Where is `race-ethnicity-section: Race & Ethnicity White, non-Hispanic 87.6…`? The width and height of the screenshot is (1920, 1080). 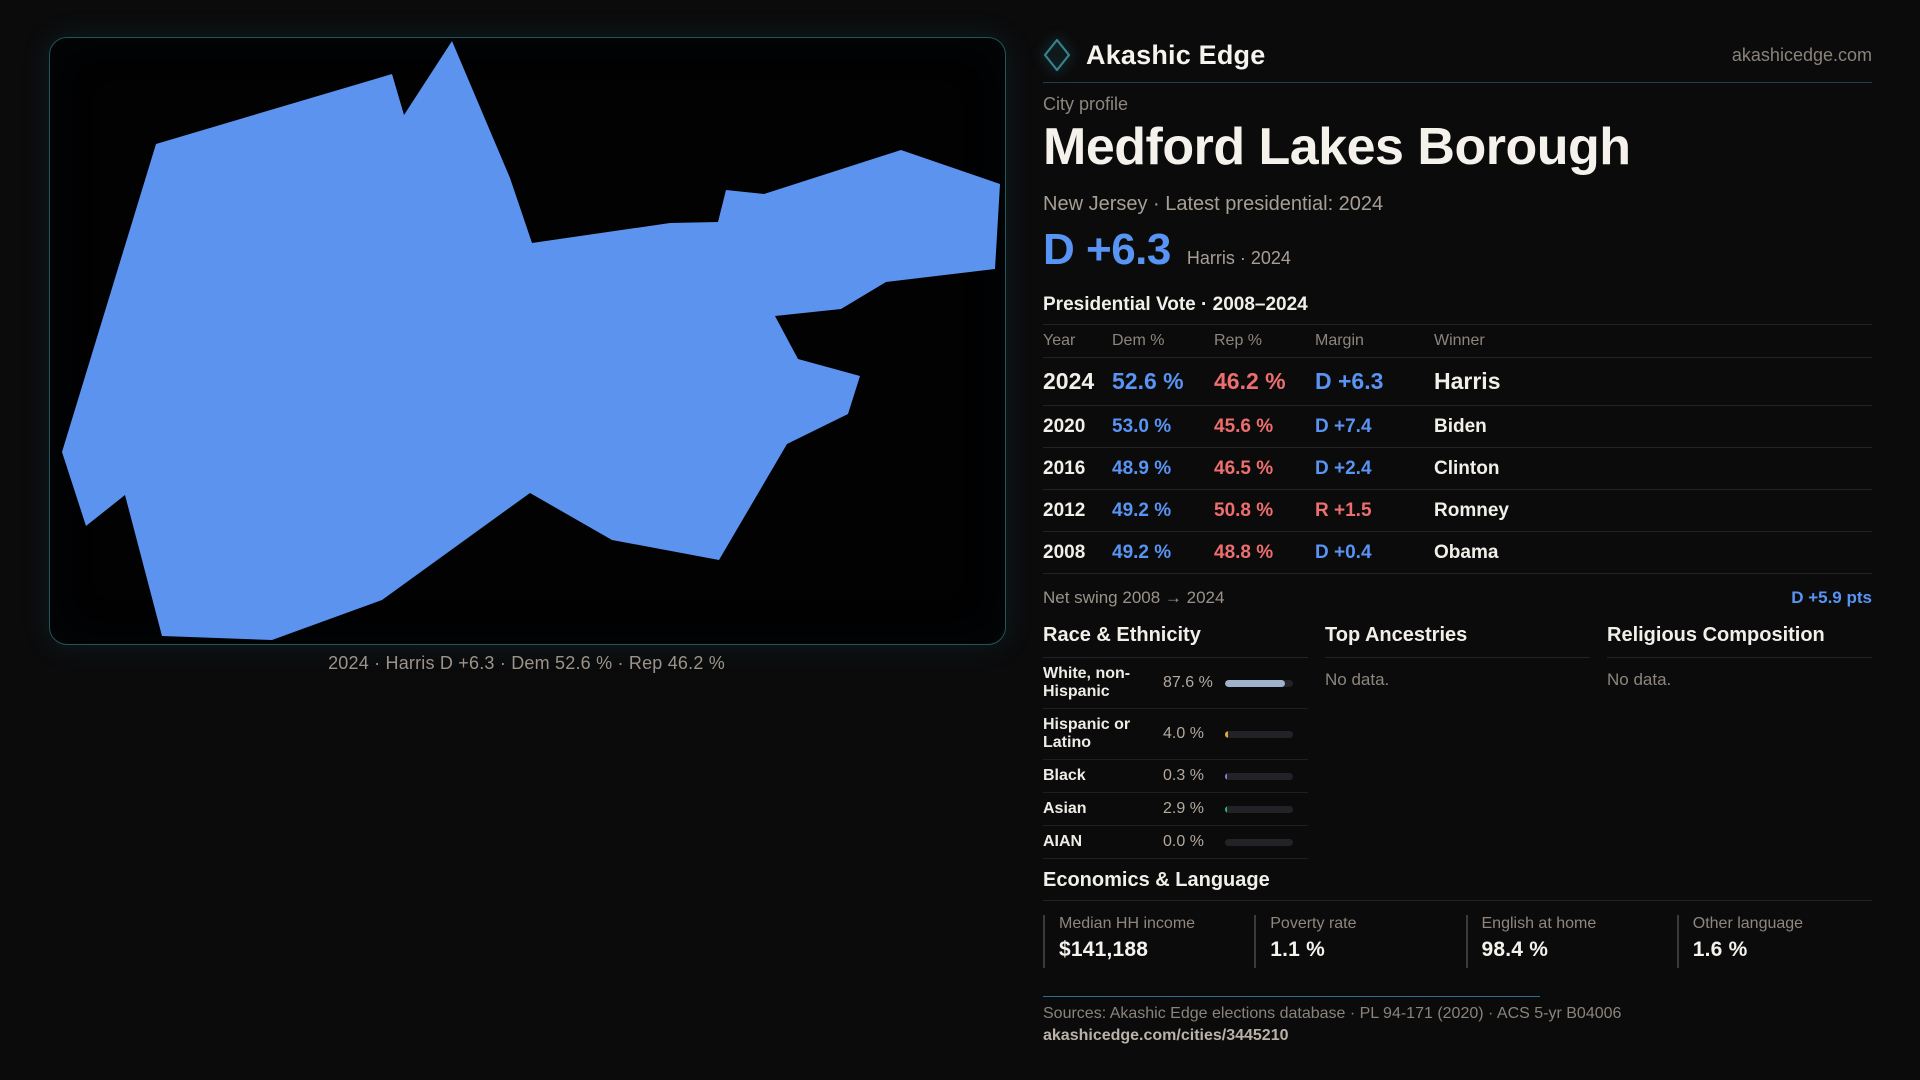 race-ethnicity-section: Race & Ethnicity White, non-Hispanic 87.6… is located at coordinates (1175, 741).